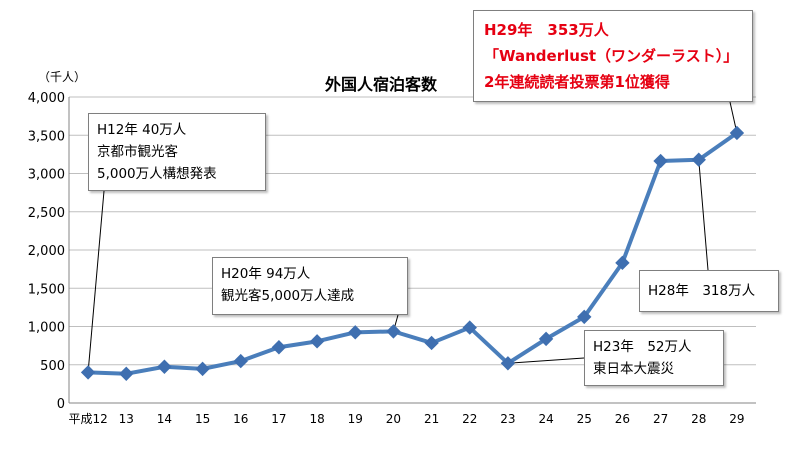 This screenshot has width=800, height=452. I want to click on x-tick-label: 24, so click(545, 419).